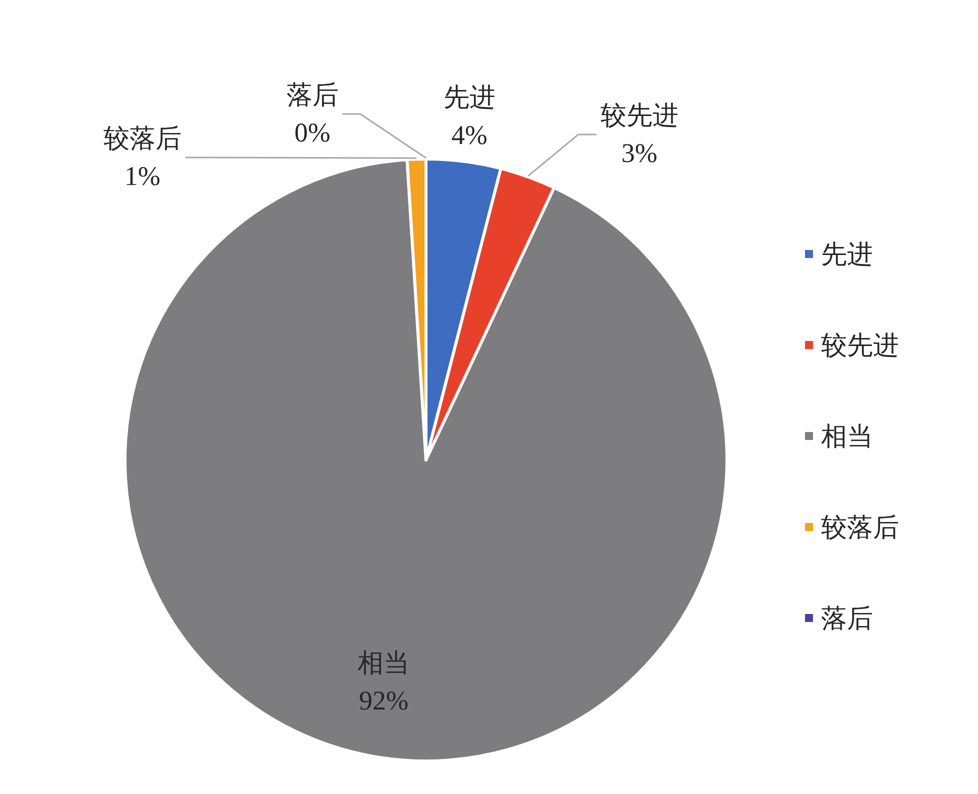 Image resolution: width=978 pixels, height=794 pixels. What do you see at coordinates (847, 619) in the screenshot?
I see `legend-label: 落后` at bounding box center [847, 619].